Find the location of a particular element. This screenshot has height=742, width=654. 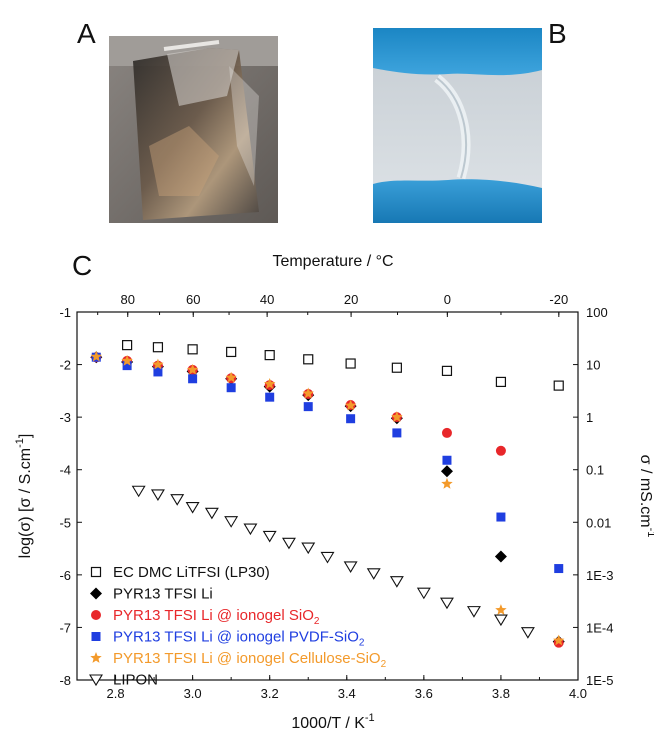

legend-item: PYR13 TFSI Li is located at coordinates (151, 594).